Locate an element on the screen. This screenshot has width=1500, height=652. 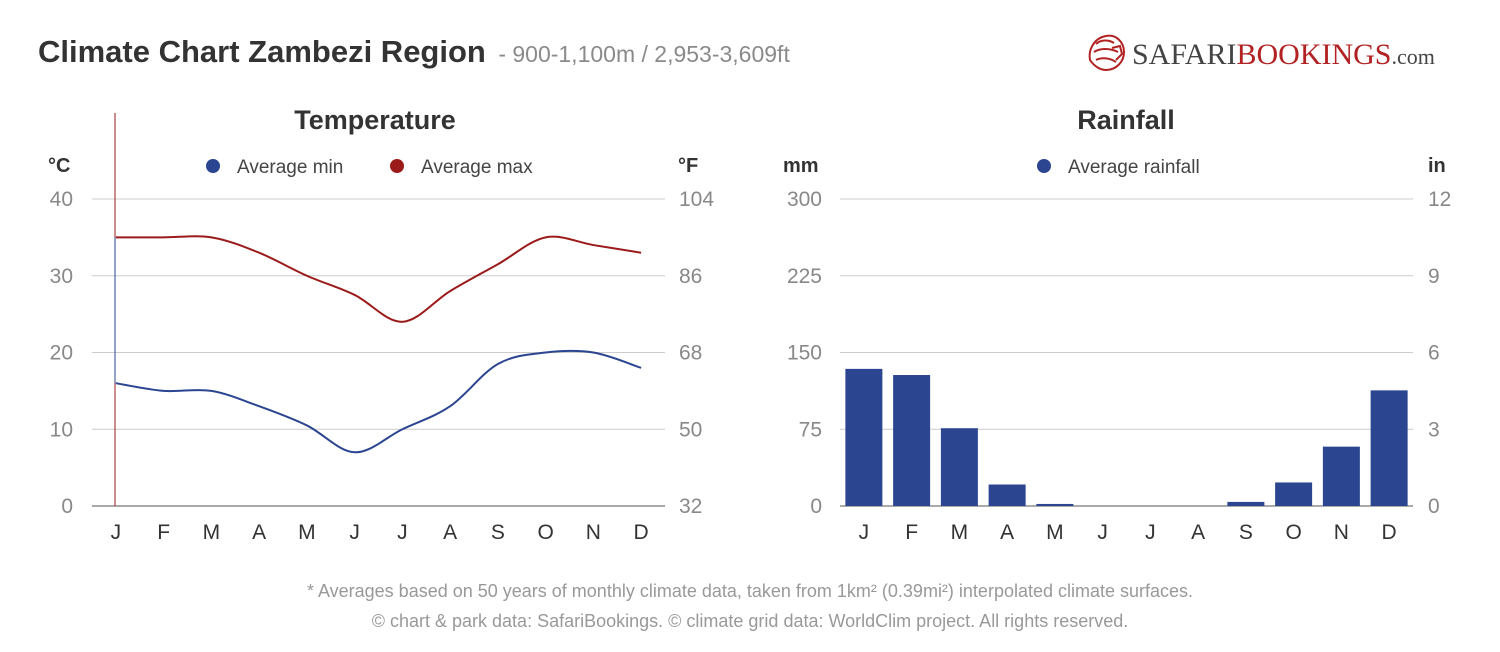
brand-logo: SAFARIBOOKINGS.com is located at coordinates (1276, 52).